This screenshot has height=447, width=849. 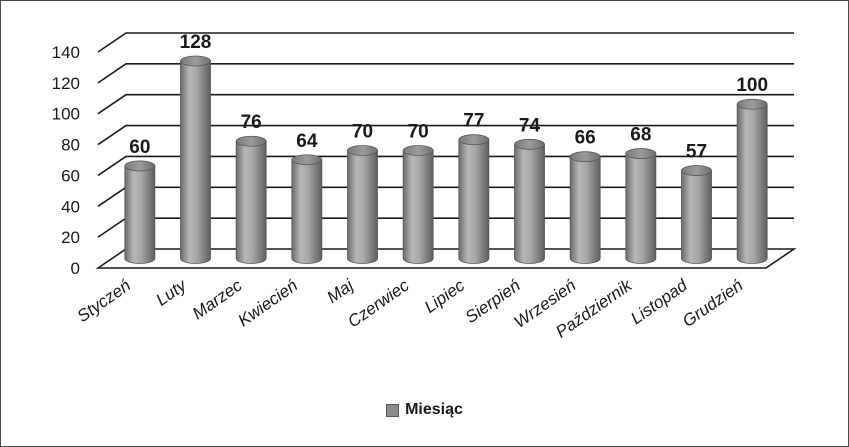 I want to click on x-tick-label: Luty, so click(x=172, y=292).